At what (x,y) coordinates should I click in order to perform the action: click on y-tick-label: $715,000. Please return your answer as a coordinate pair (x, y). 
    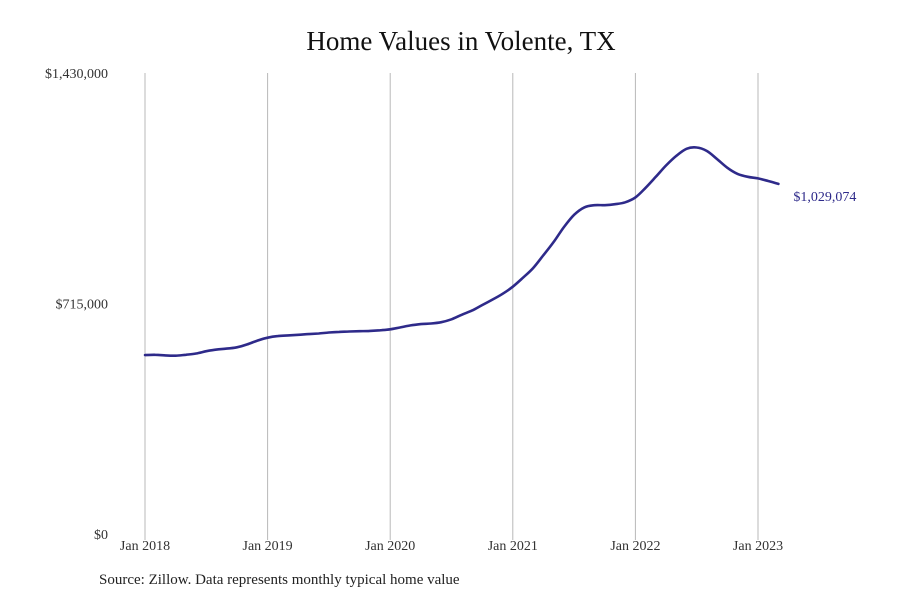
    Looking at the image, I should click on (82, 305).